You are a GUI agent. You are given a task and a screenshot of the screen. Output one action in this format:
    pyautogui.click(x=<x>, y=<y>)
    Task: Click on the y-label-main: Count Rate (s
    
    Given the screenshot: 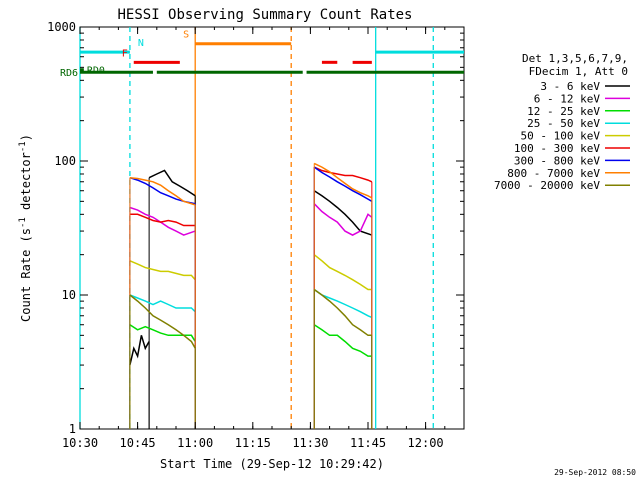 What is the action you would take?
    pyautogui.click(x=26, y=275)
    